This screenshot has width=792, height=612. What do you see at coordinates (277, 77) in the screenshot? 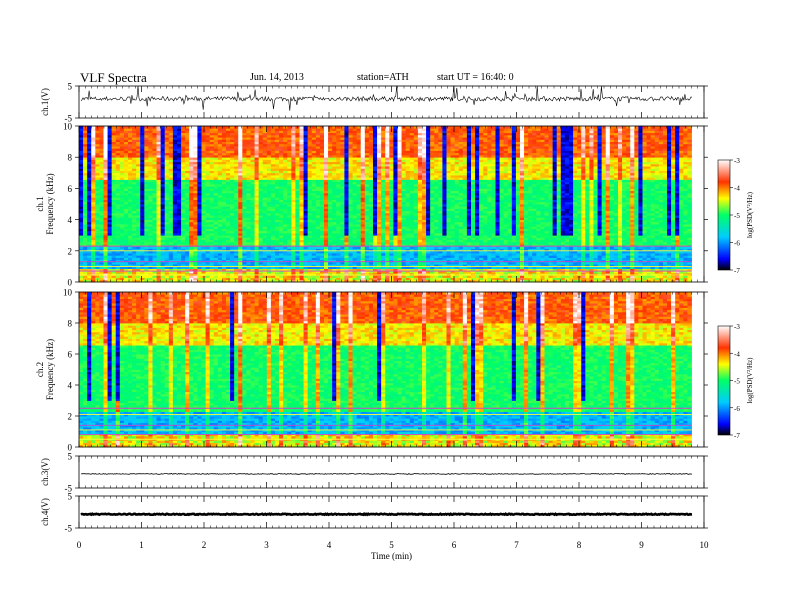
I see `date-label: Jun. 14, 2013` at bounding box center [277, 77].